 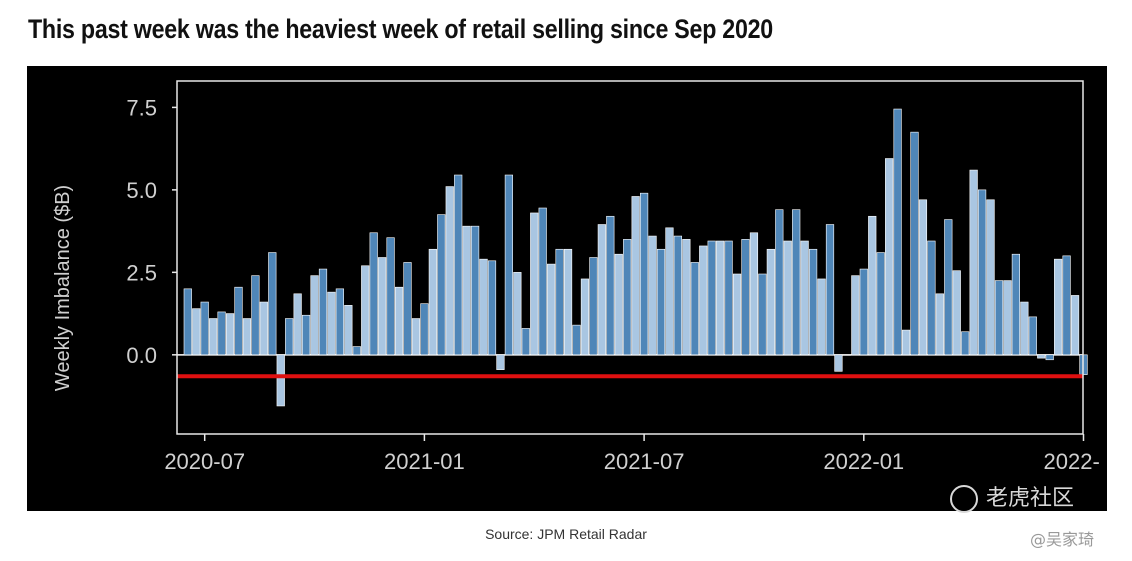 What do you see at coordinates (566, 534) in the screenshot?
I see `source-note: Source: JPM Retail Radar` at bounding box center [566, 534].